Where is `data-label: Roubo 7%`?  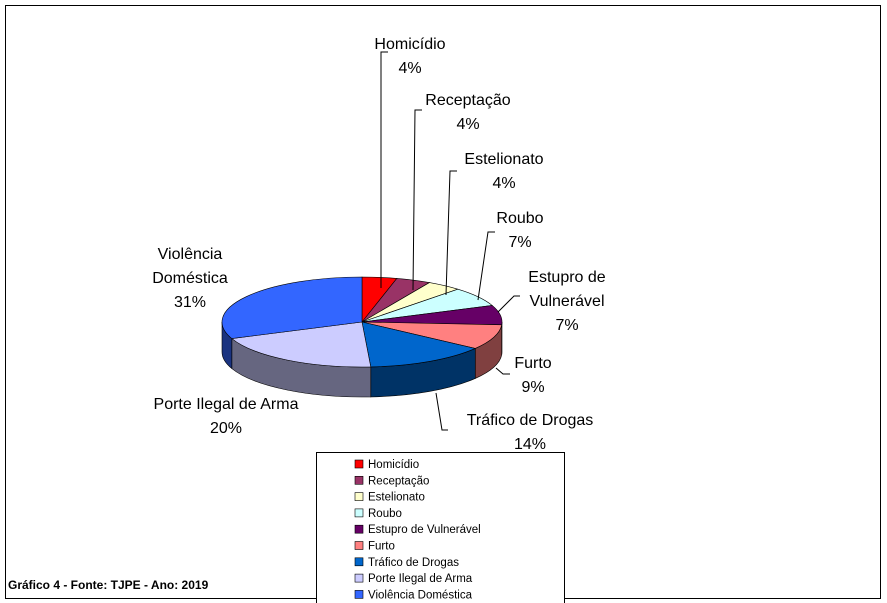
data-label: Roubo 7% is located at coordinates (520, 231).